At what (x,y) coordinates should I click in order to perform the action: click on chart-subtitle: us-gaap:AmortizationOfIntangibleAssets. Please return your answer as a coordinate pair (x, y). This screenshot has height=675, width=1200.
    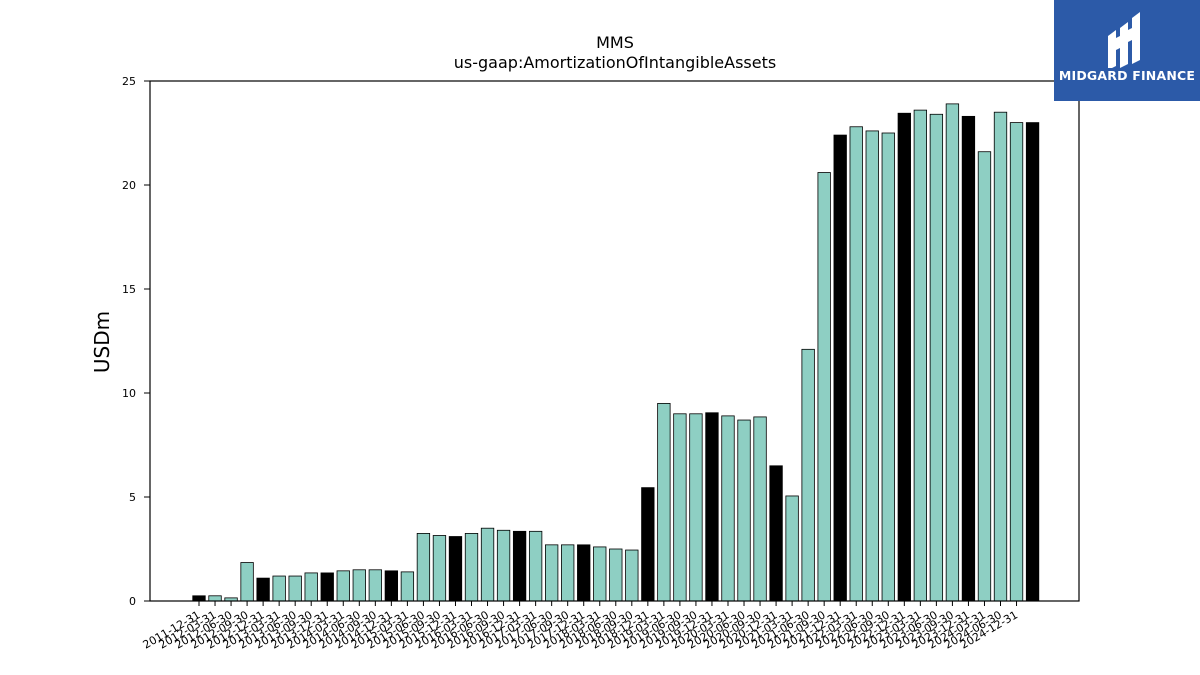
    Looking at the image, I should click on (615, 62).